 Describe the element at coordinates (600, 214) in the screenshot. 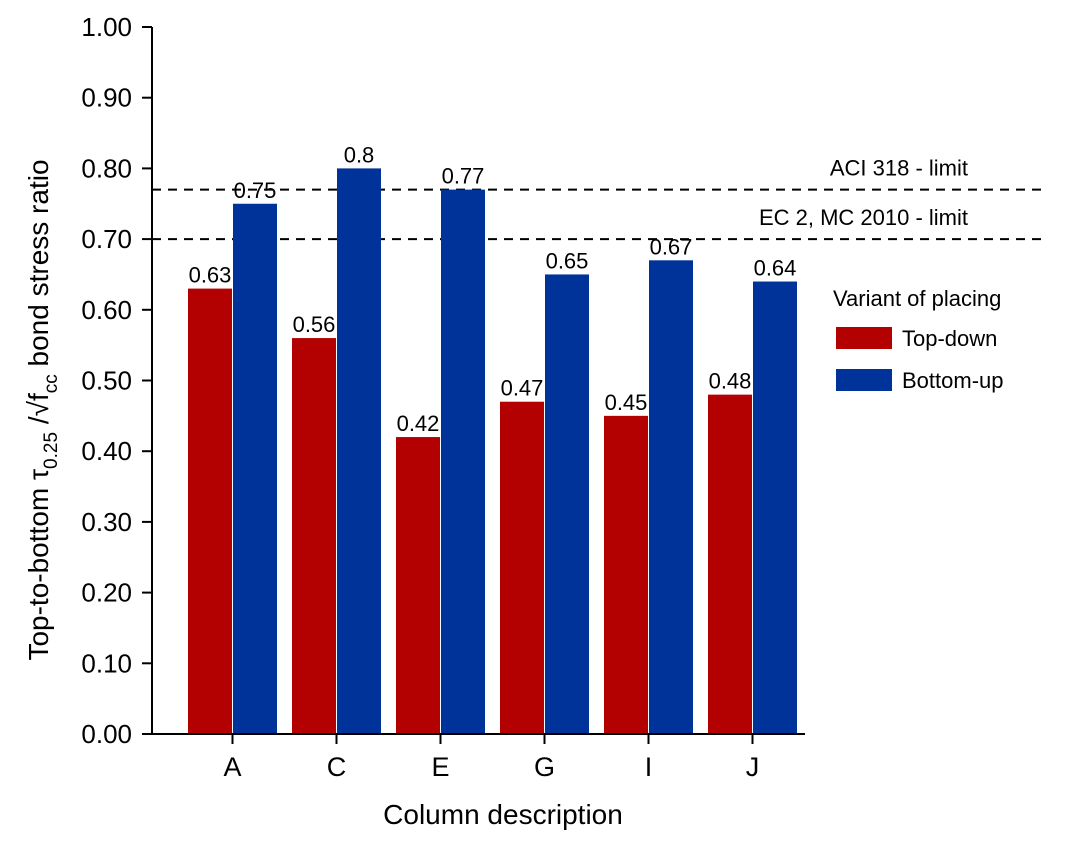

I see `reference-lines-layer` at that location.